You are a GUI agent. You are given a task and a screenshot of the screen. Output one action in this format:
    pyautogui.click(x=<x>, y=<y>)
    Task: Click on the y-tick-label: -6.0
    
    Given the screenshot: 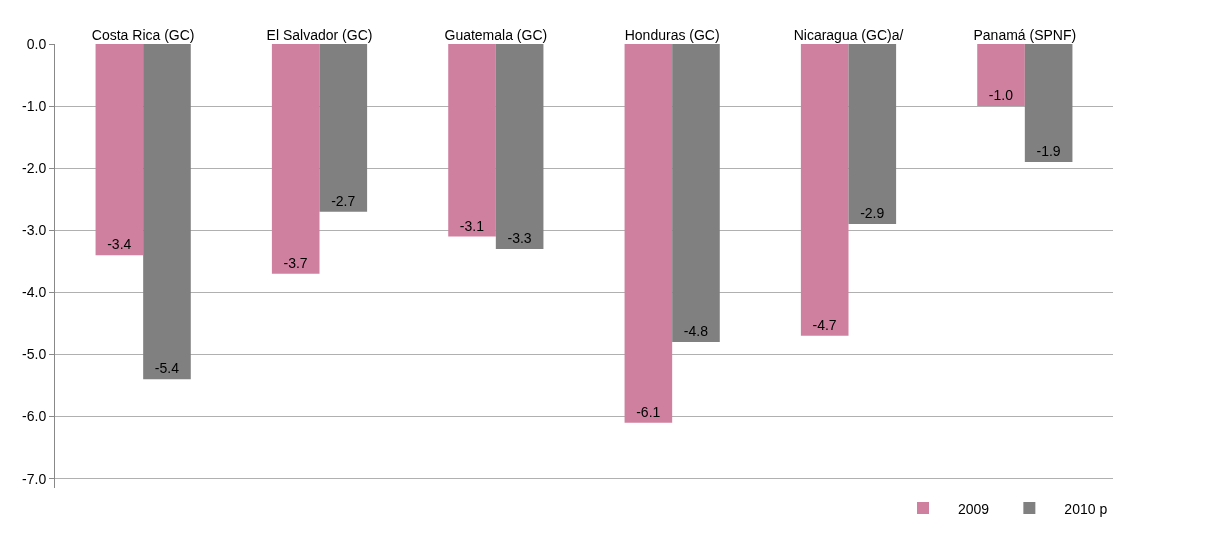 What is the action you would take?
    pyautogui.click(x=34, y=416)
    